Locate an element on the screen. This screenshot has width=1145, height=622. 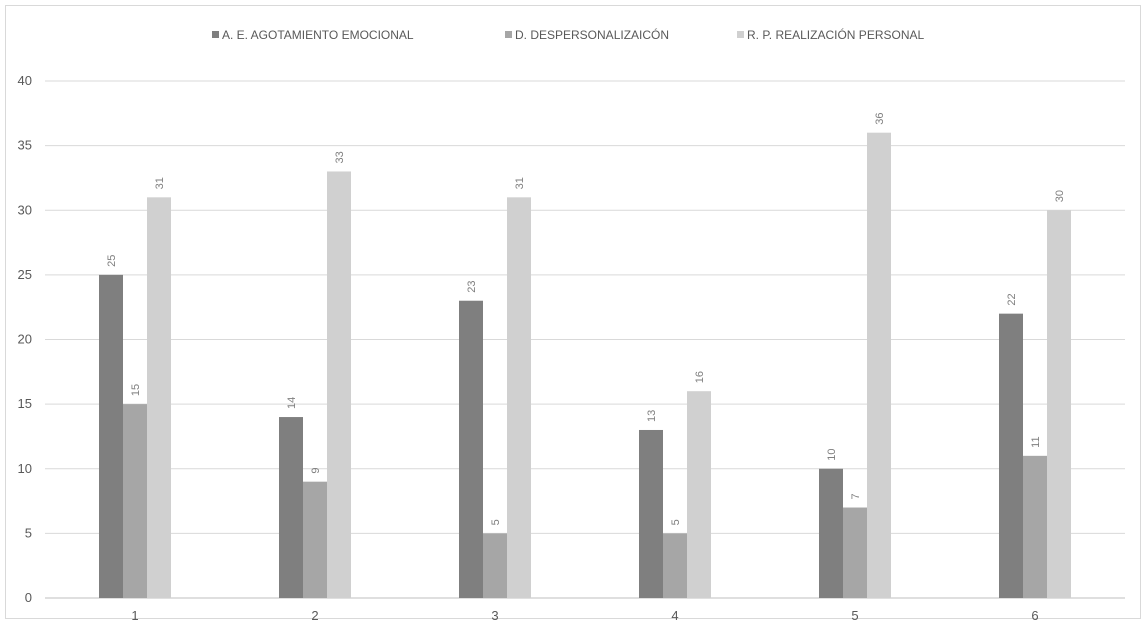
y-tick-label: 20 is located at coordinates (25, 339).